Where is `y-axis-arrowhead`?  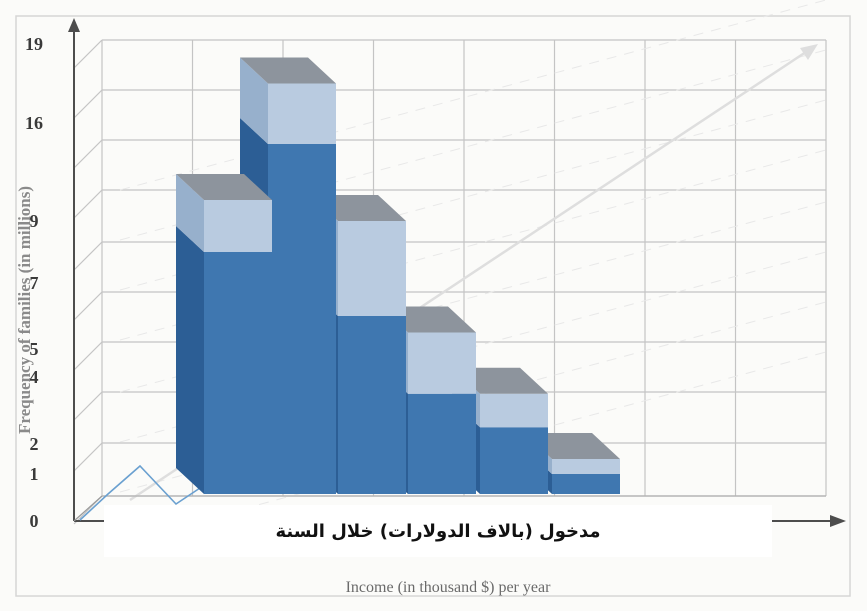 y-axis-arrowhead is located at coordinates (74, 25).